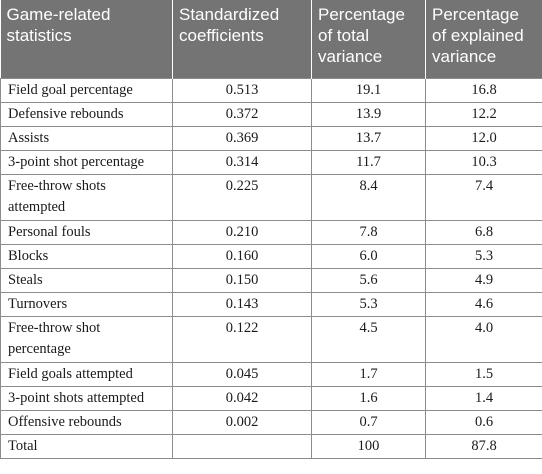 This screenshot has width=542, height=474. I want to click on table-row: 3-point shots attempted 0.042 1.6 1.4, so click(271, 398).